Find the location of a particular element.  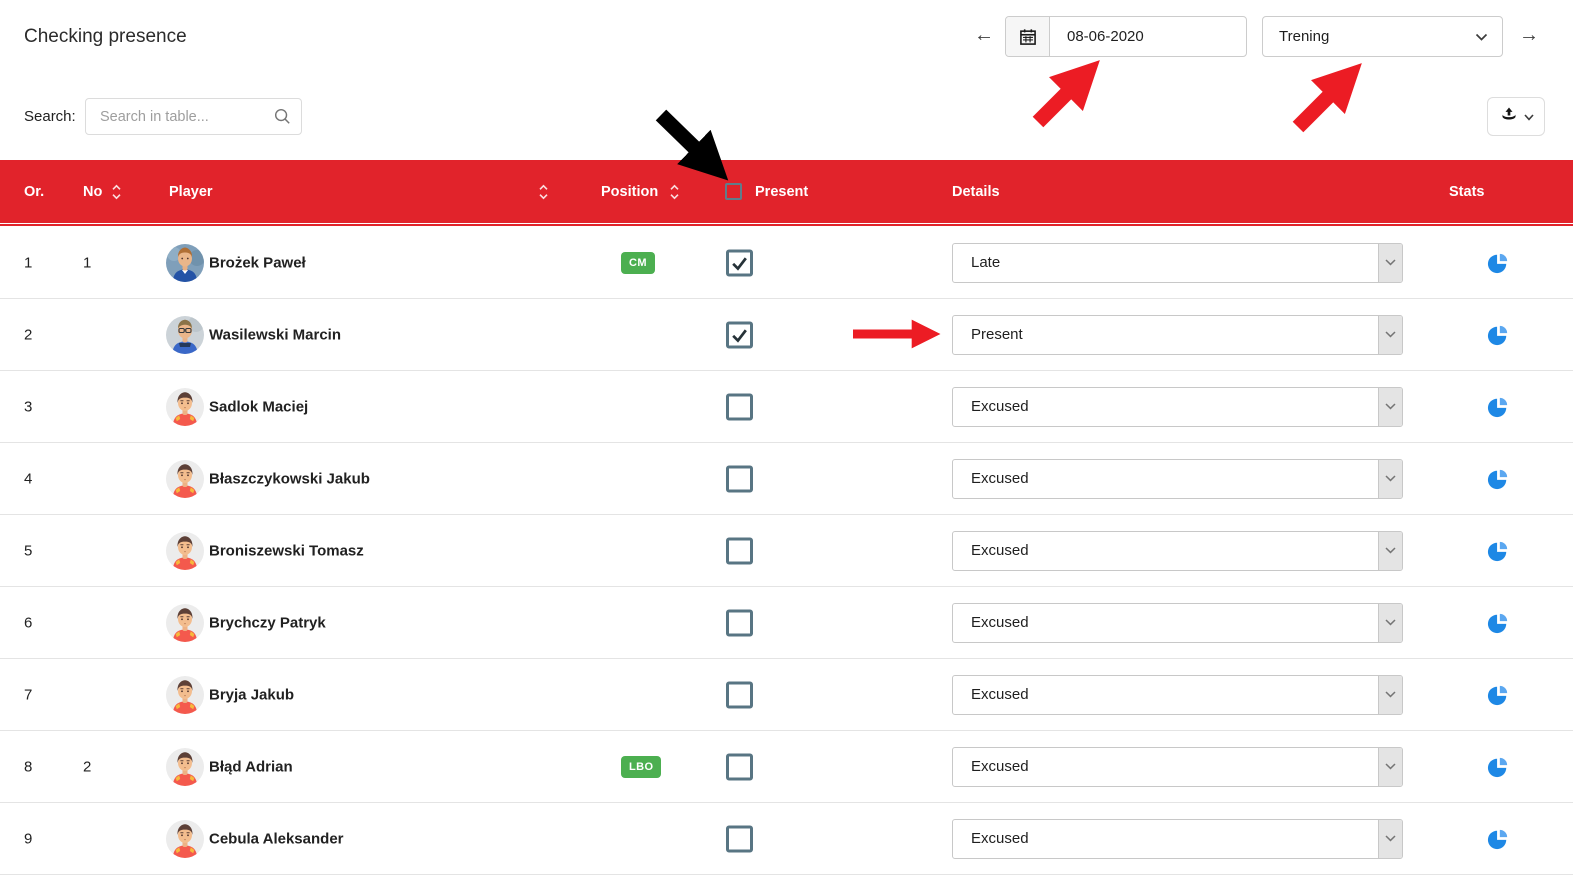

details-select: Late is located at coordinates (1177, 262).